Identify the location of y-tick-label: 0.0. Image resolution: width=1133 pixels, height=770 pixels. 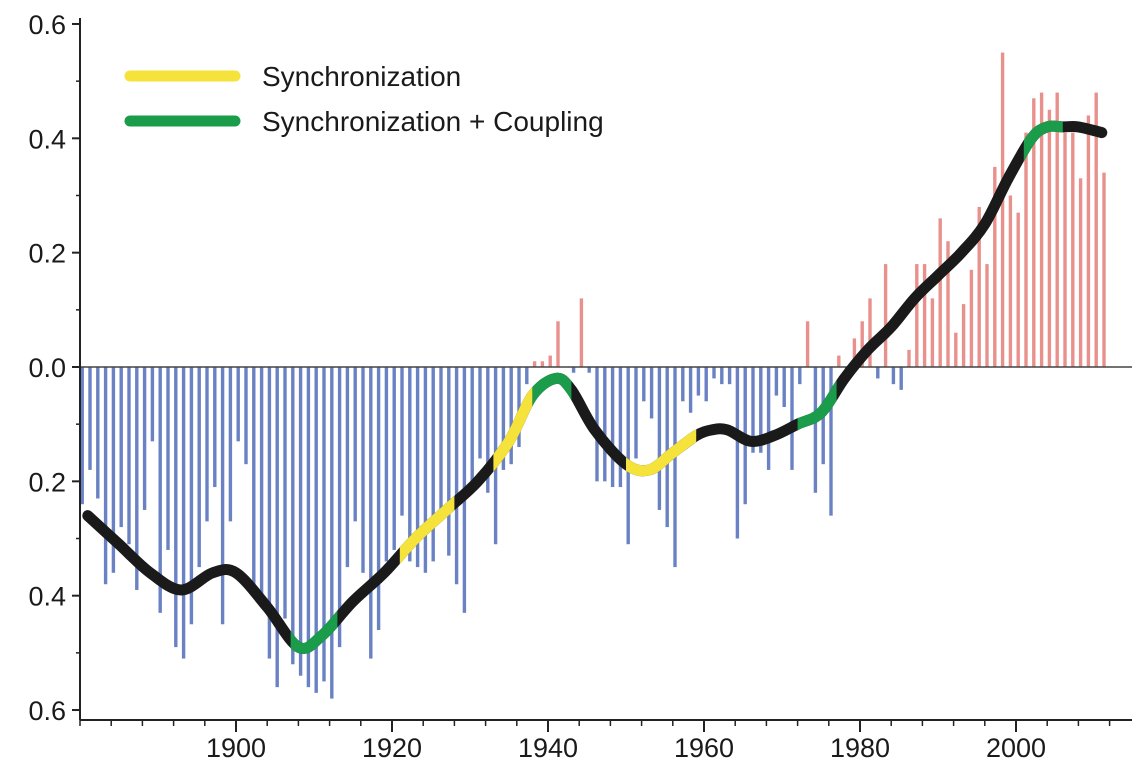
(47, 368).